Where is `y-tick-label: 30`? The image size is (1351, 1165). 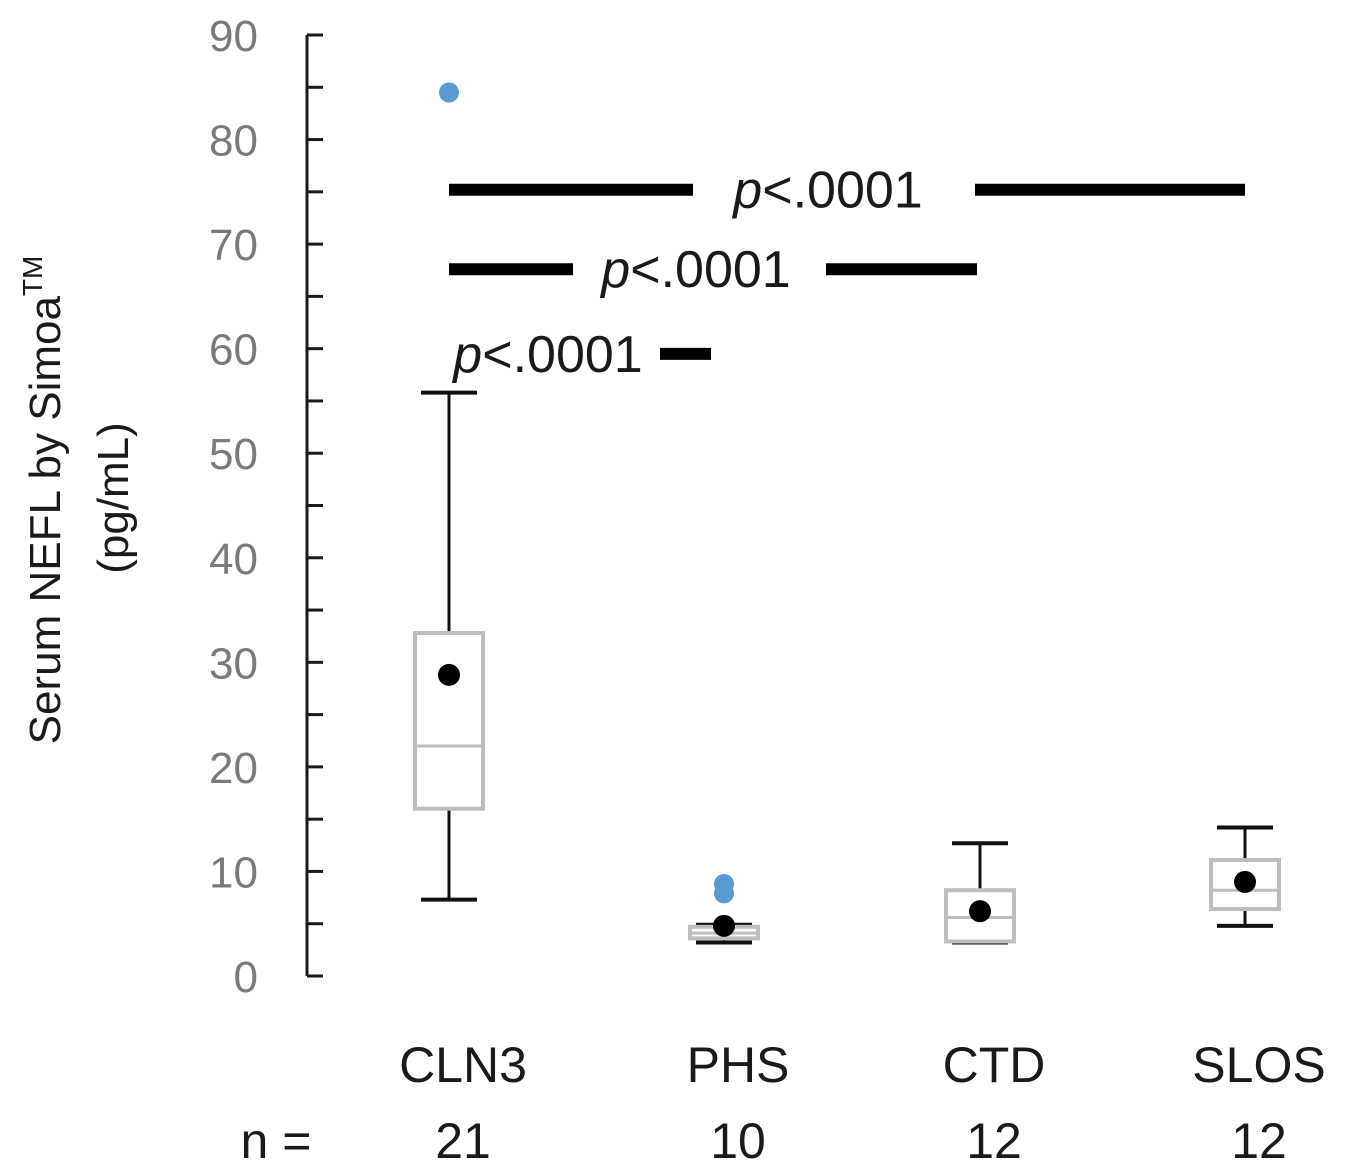 y-tick-label: 30 is located at coordinates (233, 663).